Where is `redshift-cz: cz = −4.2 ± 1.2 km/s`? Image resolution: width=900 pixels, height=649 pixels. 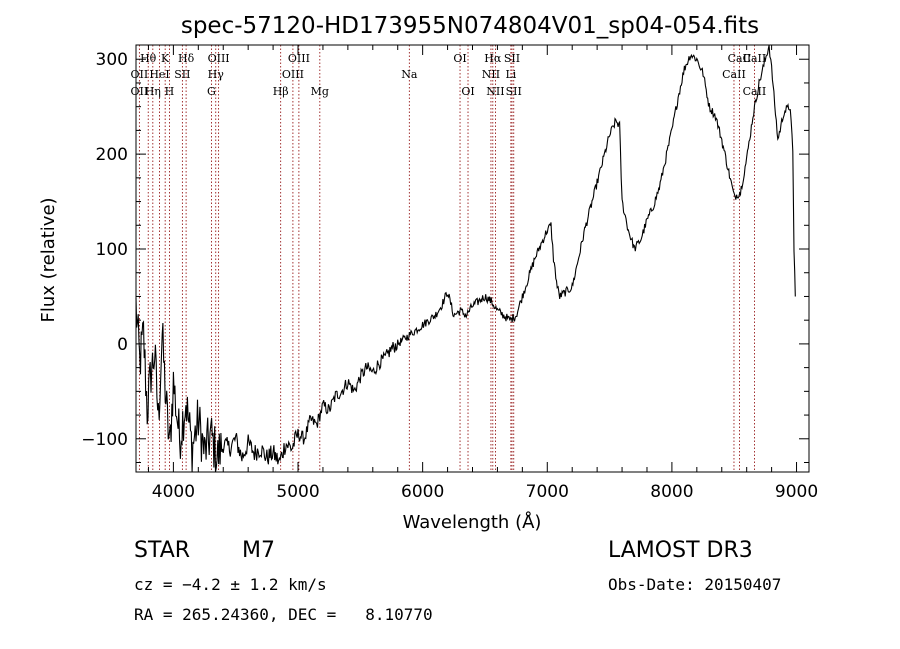
redshift-cz: cz = −4.2 ± 1.2 km/s is located at coordinates (230, 584).